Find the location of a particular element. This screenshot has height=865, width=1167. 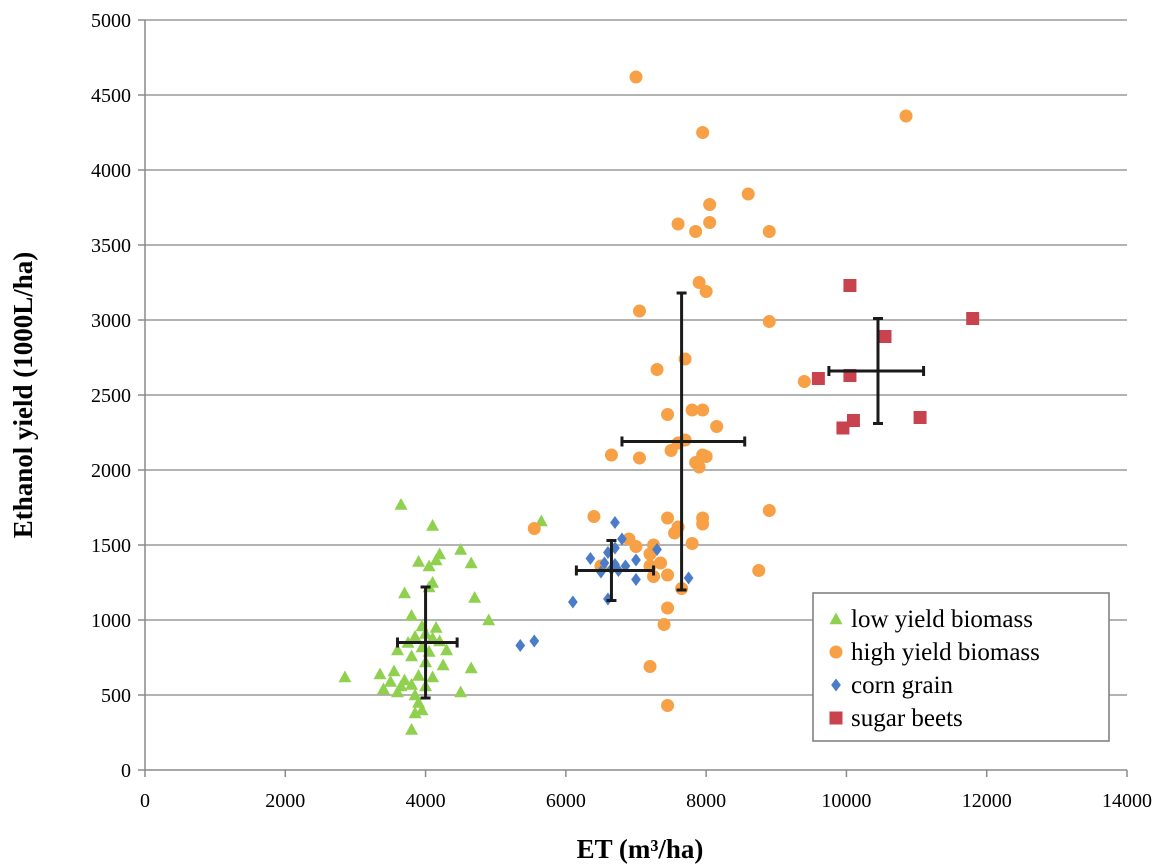

y-tick-label: 1500 is located at coordinates (111, 546).